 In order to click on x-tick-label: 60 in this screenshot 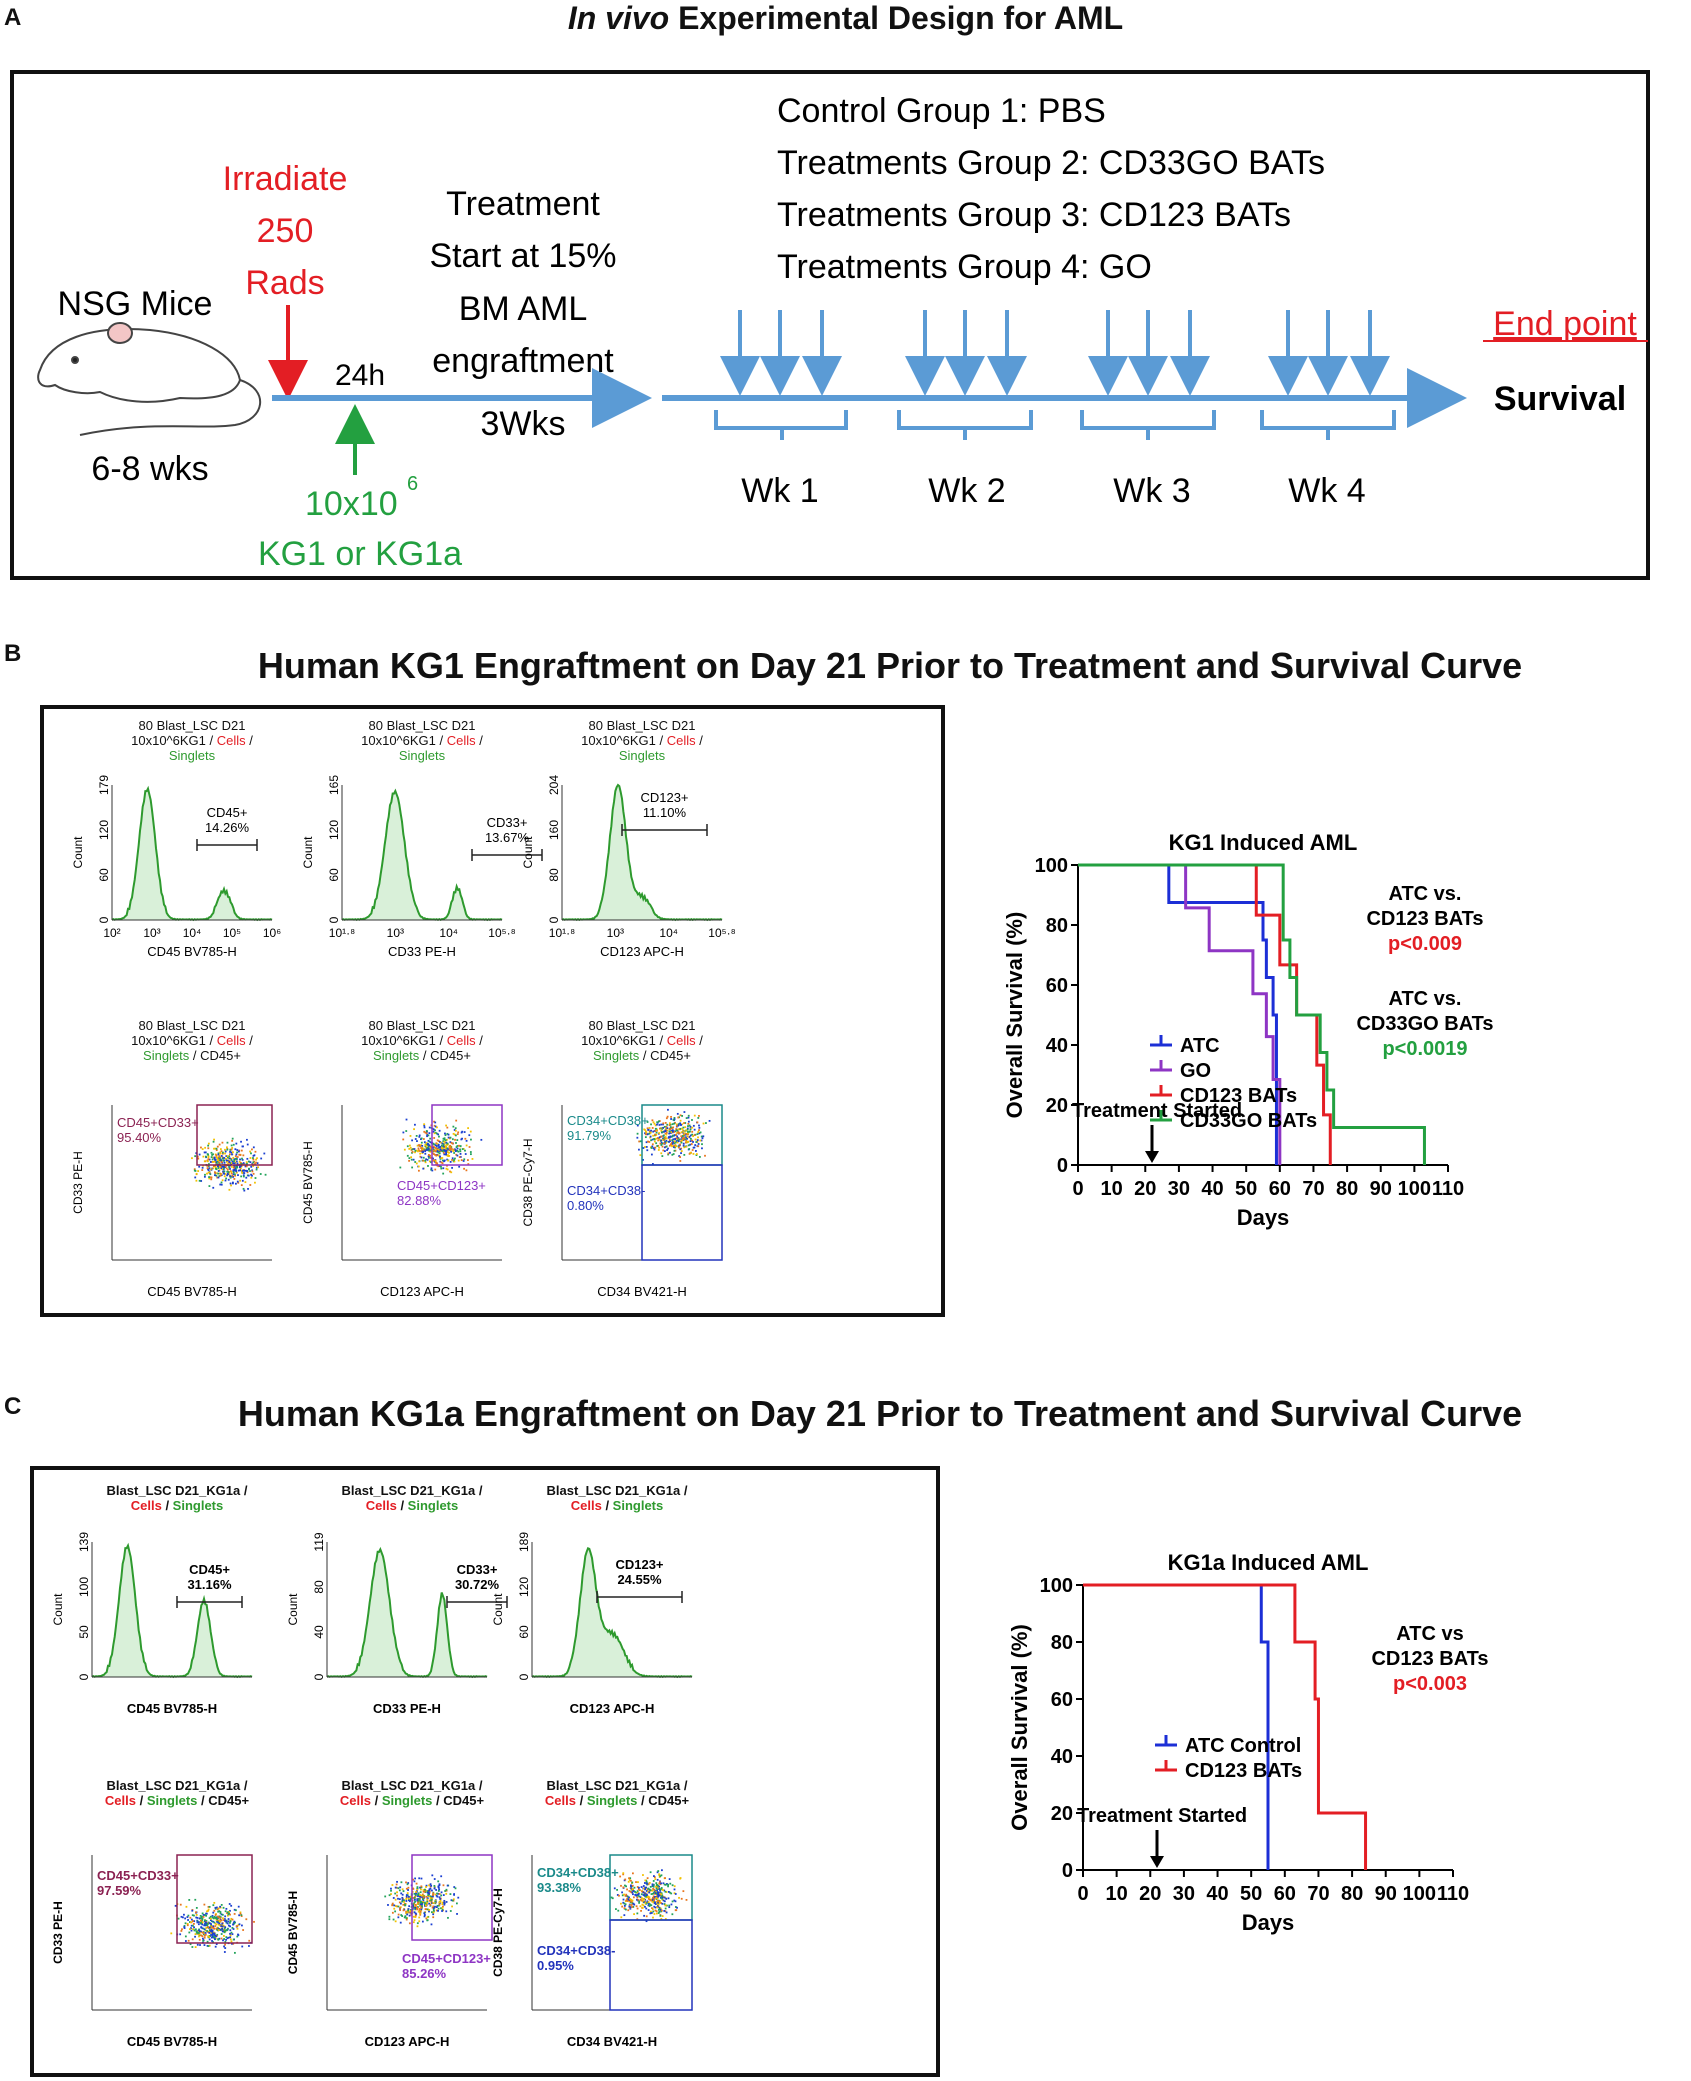, I will do `click(1280, 1189)`.